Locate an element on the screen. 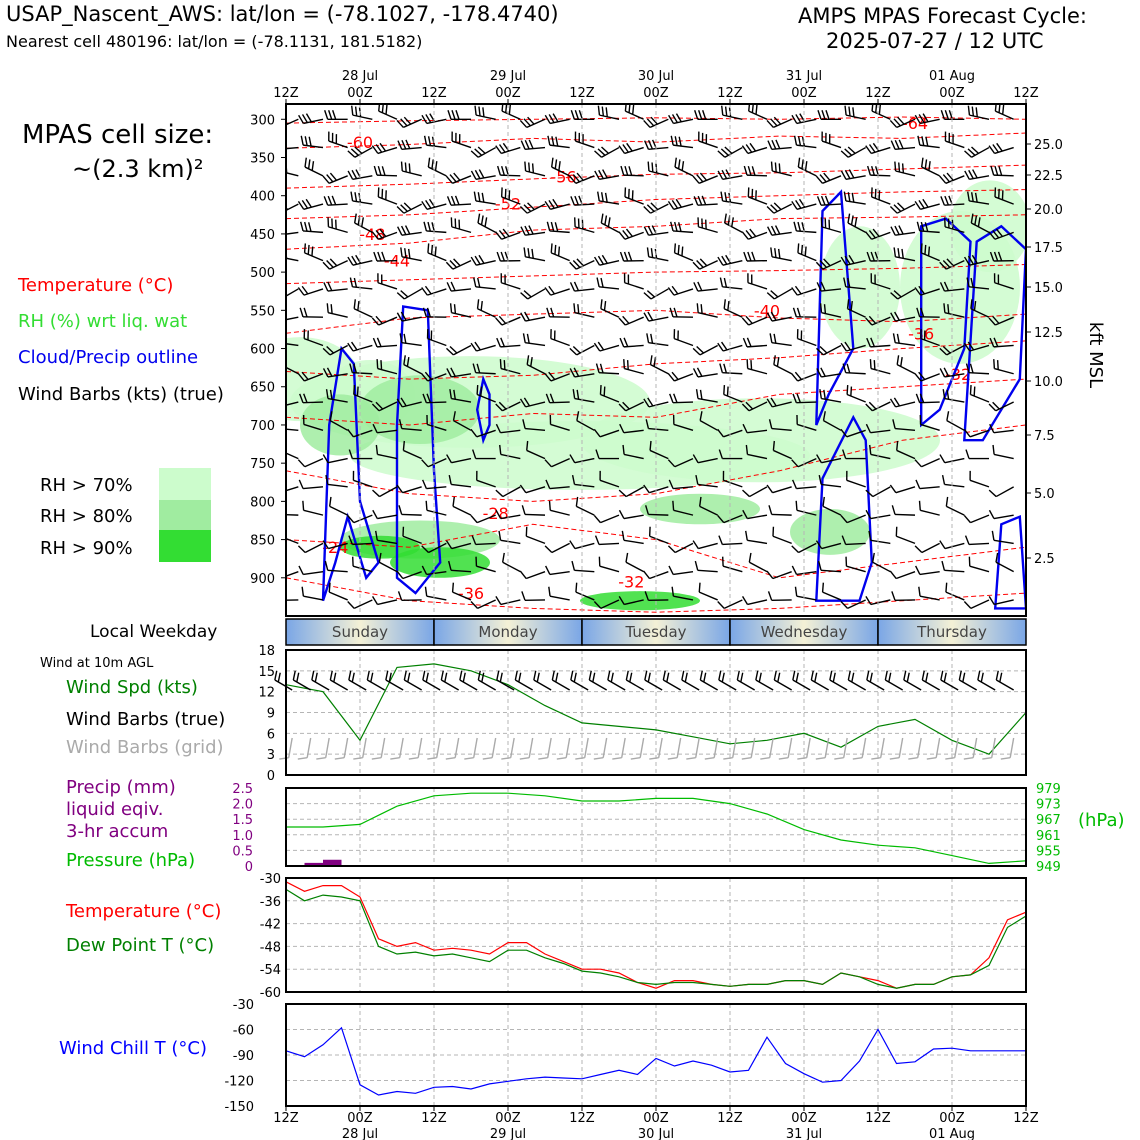 The height and width of the screenshot is (1140, 1140). kft-tick-label: 22.5 is located at coordinates (1048, 176).